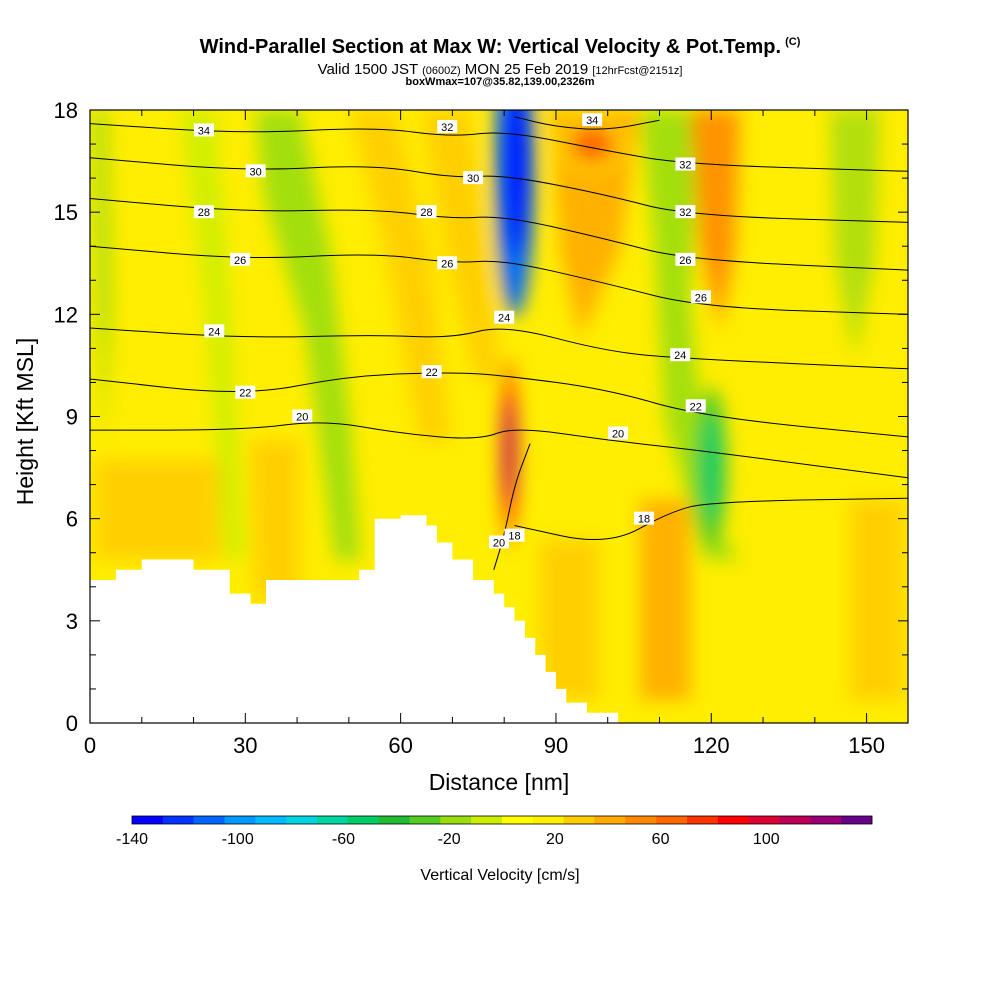  Describe the element at coordinates (343, 839) in the screenshot. I see `colorbar-tick-label: -60` at that location.